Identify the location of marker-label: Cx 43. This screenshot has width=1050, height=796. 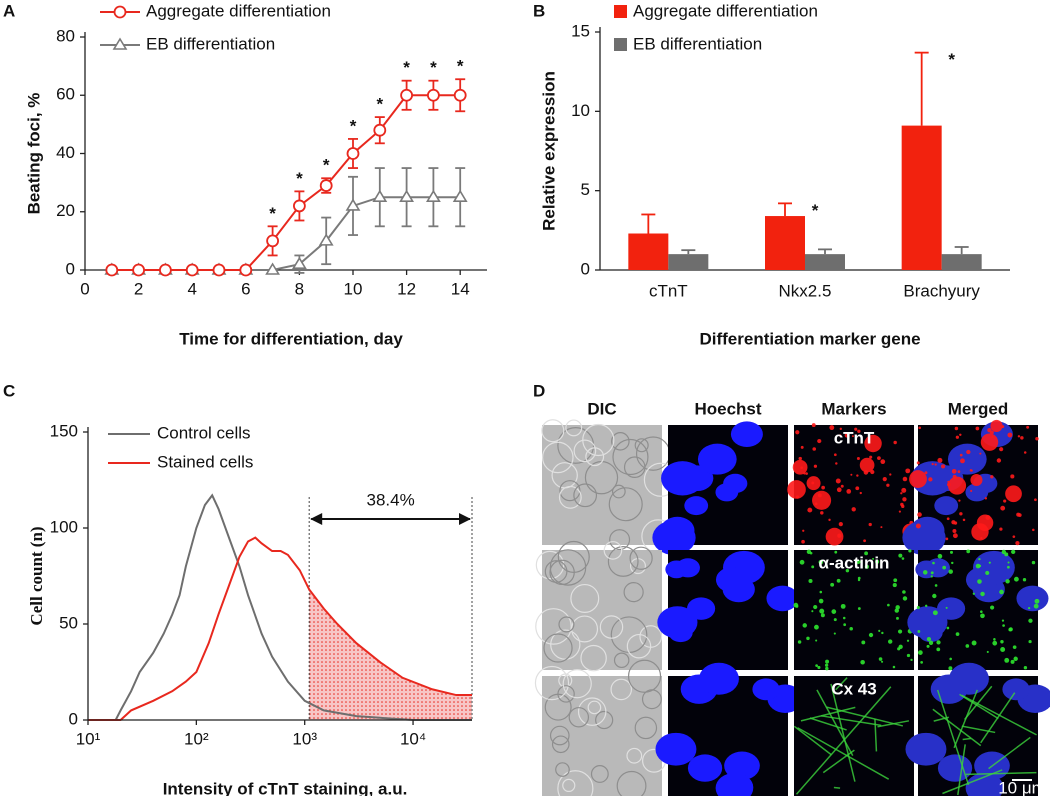
(853, 688).